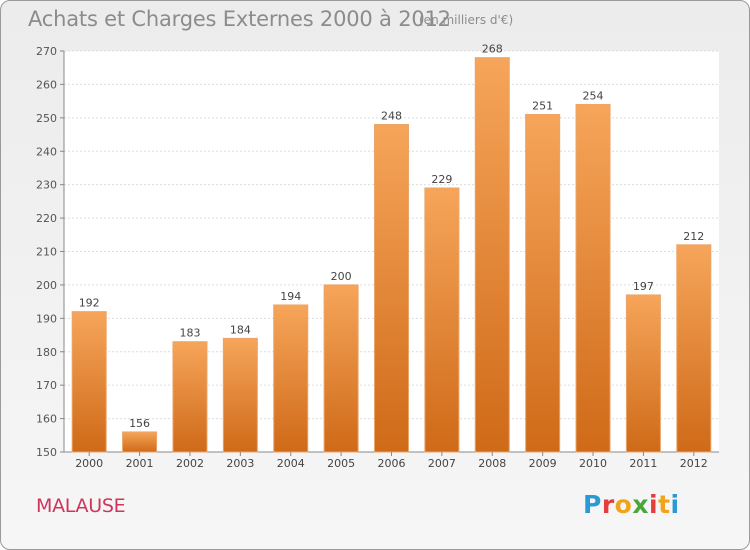 The height and width of the screenshot is (550, 750). Describe the element at coordinates (341, 463) in the screenshot. I see `x-tick-label: 2005` at that location.